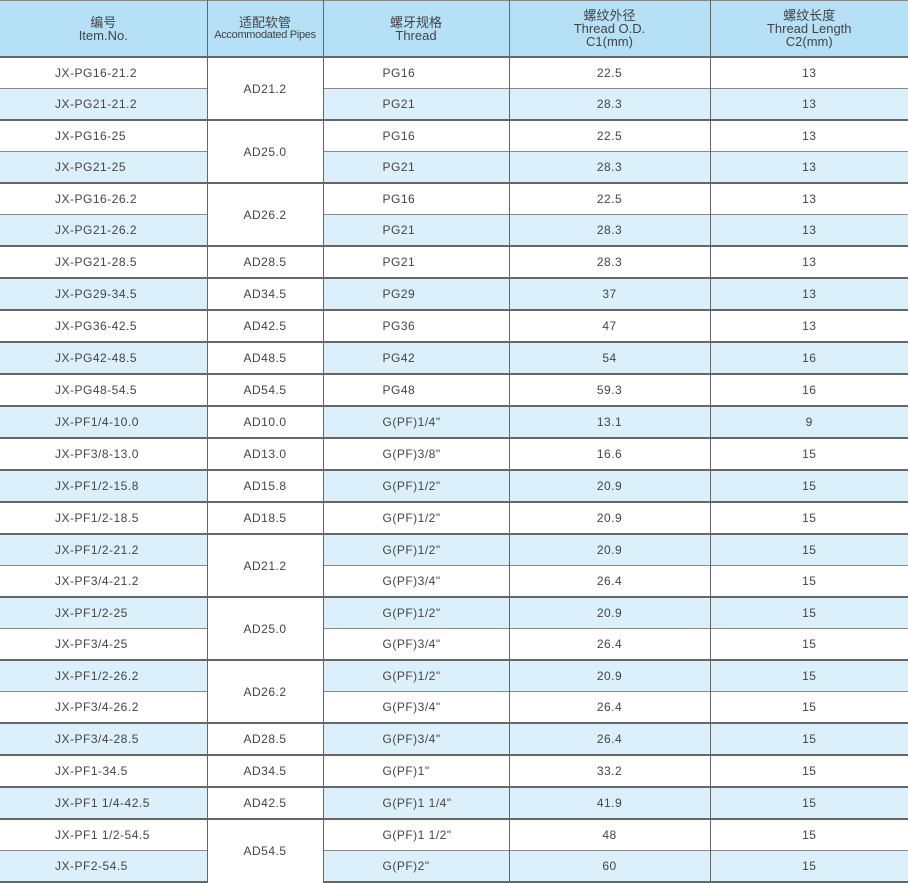  Describe the element at coordinates (416, 390) in the screenshot. I see `thread-cell: PG48` at that location.